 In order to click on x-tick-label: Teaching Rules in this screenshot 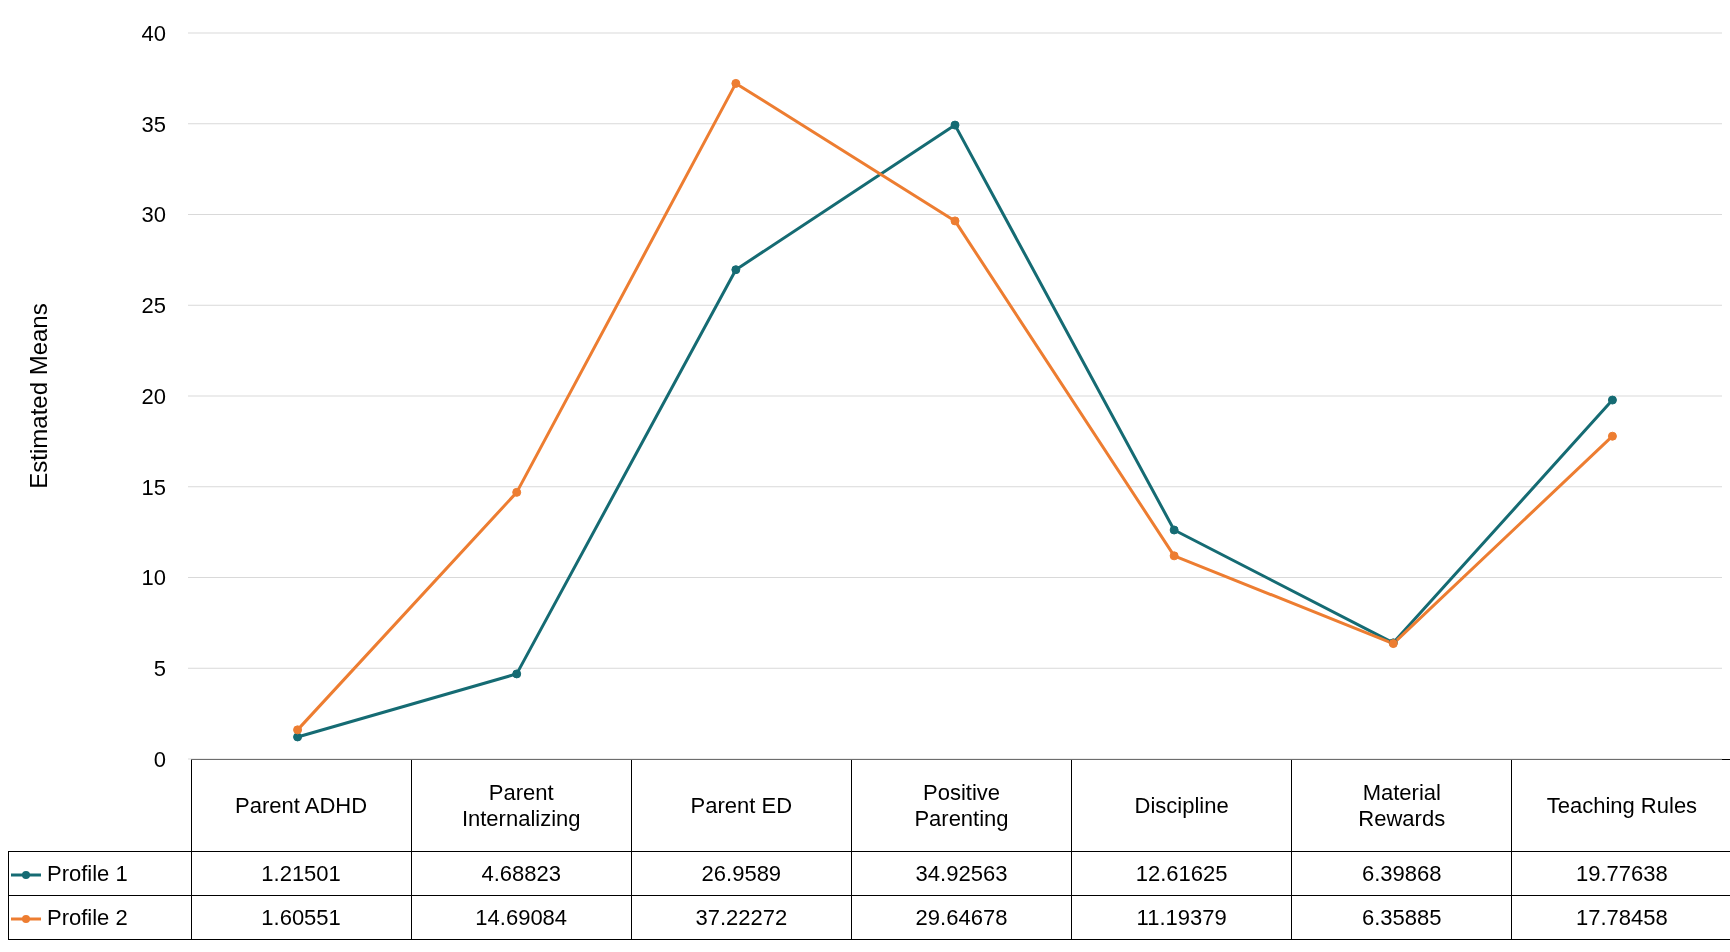, I will do `click(1622, 805)`.